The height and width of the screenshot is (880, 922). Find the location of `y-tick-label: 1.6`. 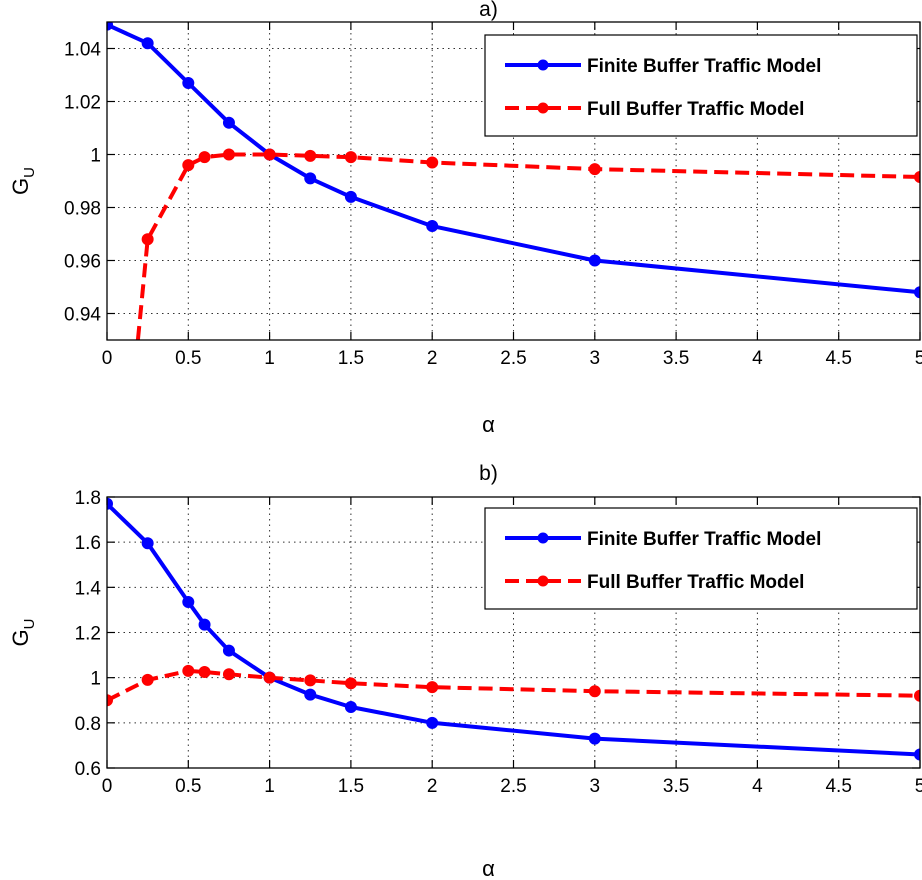

y-tick-label: 1.6 is located at coordinates (88, 543).